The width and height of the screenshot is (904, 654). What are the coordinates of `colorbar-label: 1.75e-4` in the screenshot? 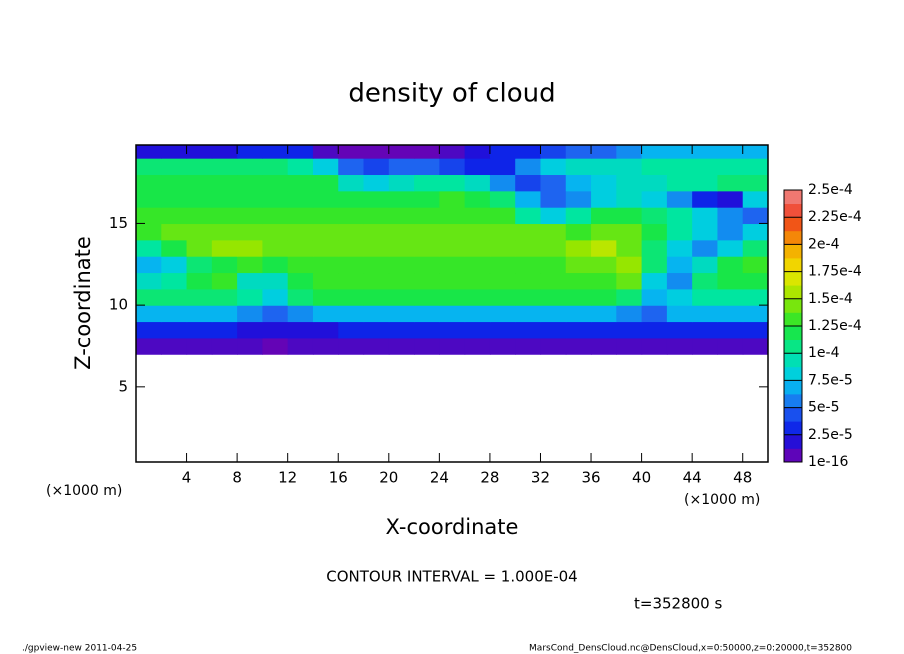 It's located at (835, 272).